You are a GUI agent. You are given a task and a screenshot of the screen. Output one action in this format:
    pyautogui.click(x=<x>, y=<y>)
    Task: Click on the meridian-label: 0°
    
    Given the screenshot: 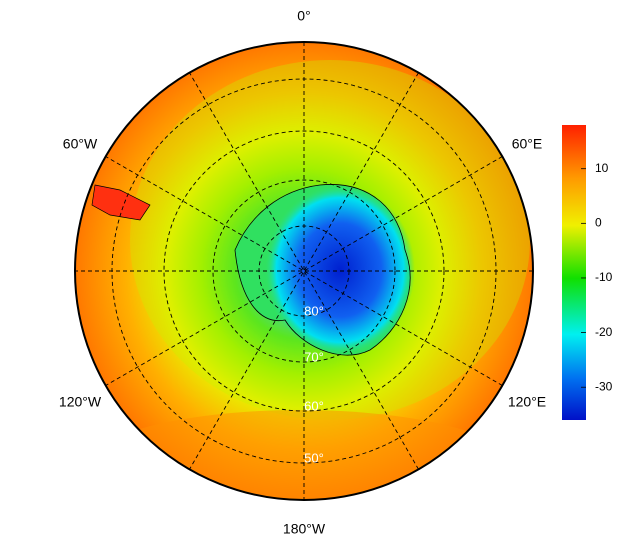 What is the action you would take?
    pyautogui.click(x=303, y=16)
    